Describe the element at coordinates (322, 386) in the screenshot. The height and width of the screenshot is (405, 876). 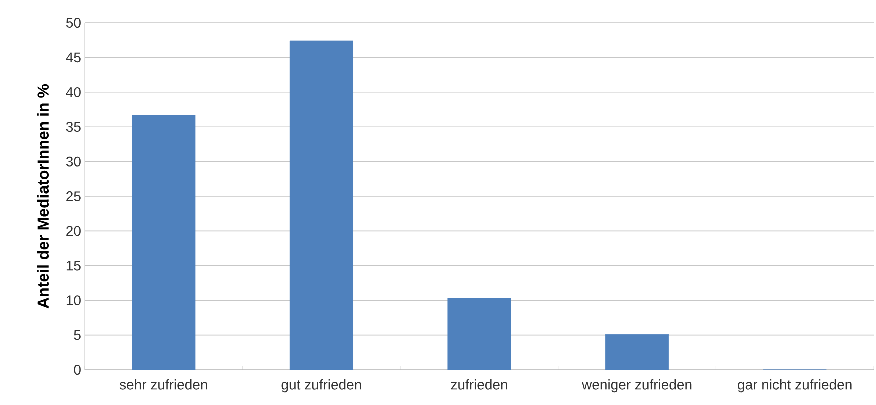
I see `x-tick-label: gut zufrieden` at that location.